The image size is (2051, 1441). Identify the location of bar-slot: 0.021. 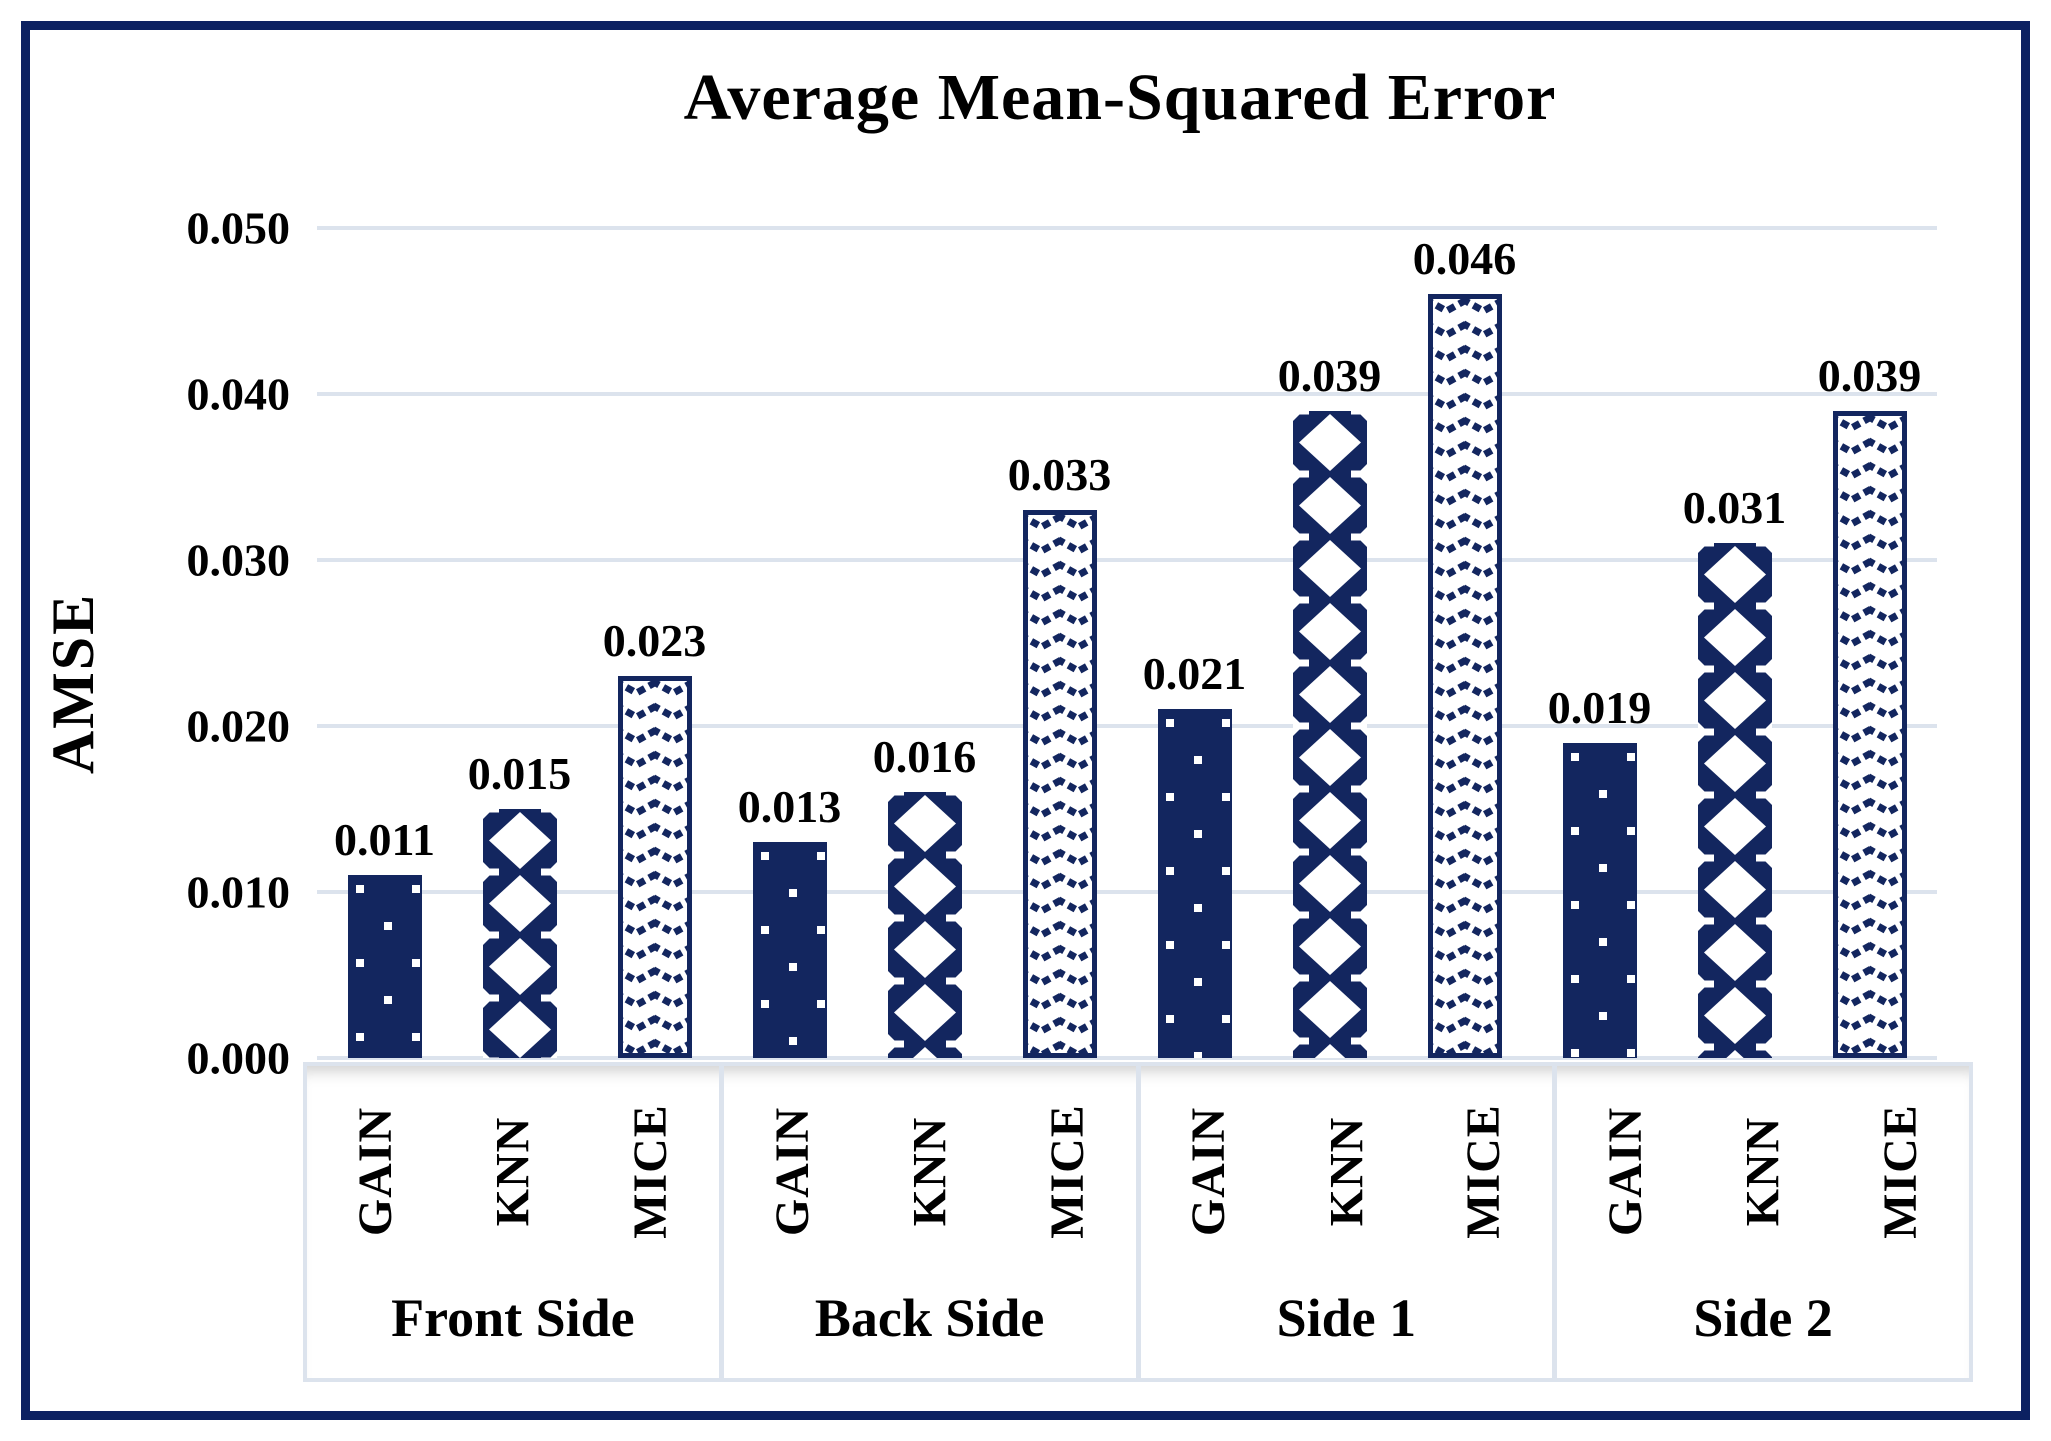
(1194, 643).